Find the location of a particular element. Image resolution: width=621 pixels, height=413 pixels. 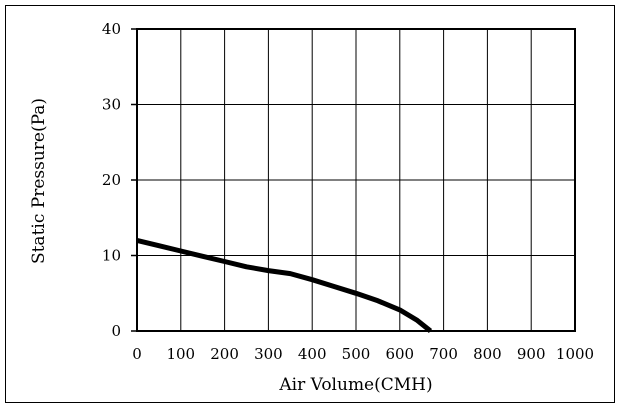

x-tick-label: 500 is located at coordinates (356, 354).